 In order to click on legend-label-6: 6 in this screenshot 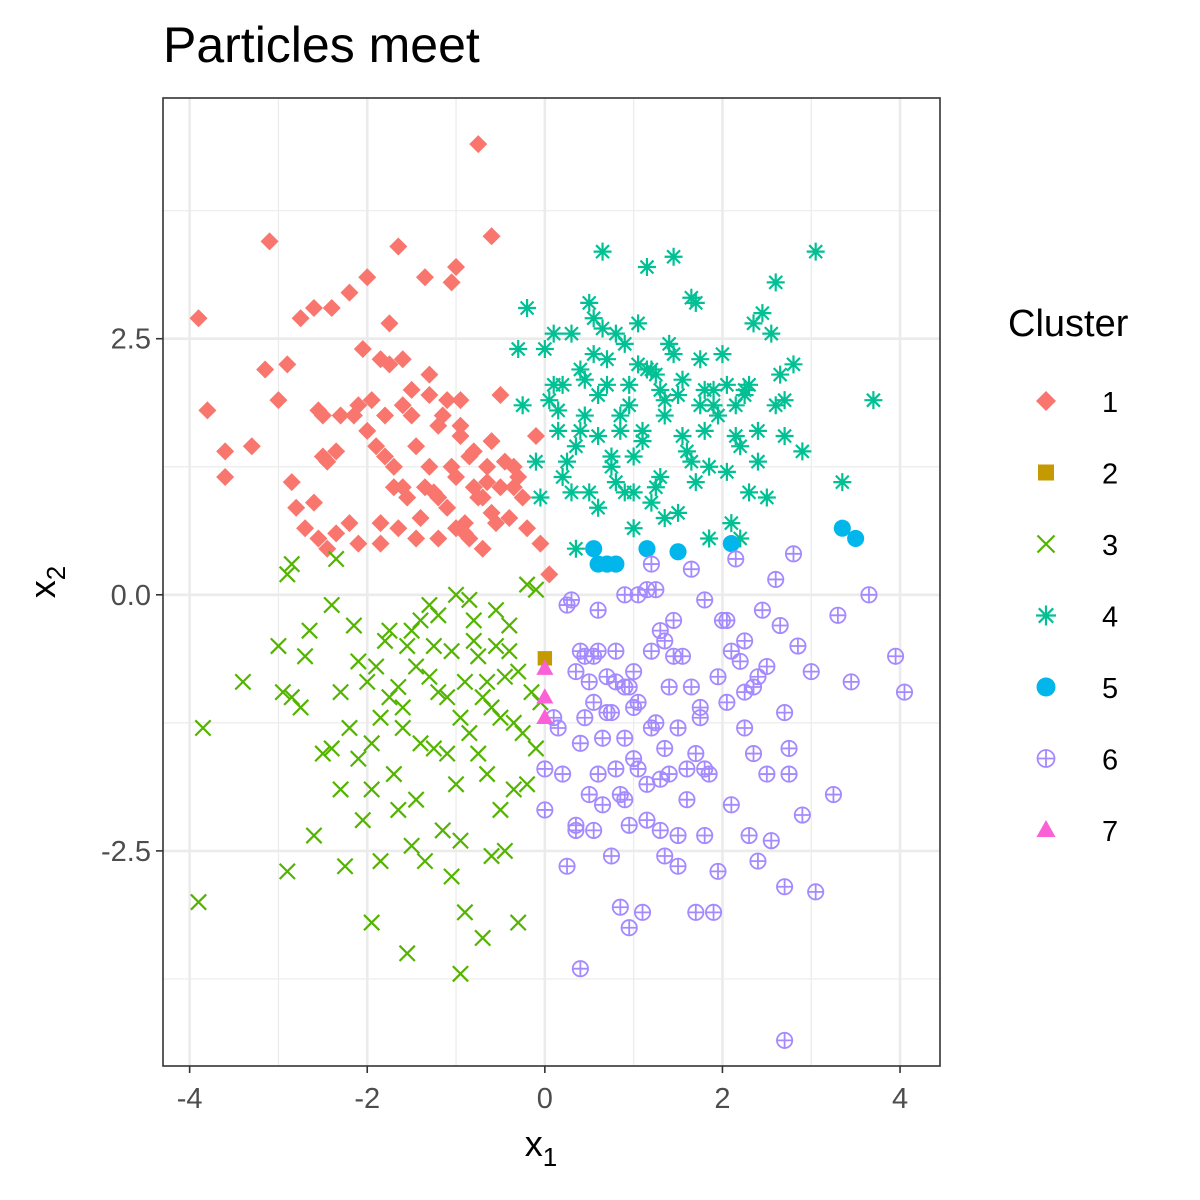, I will do `click(1110, 761)`.